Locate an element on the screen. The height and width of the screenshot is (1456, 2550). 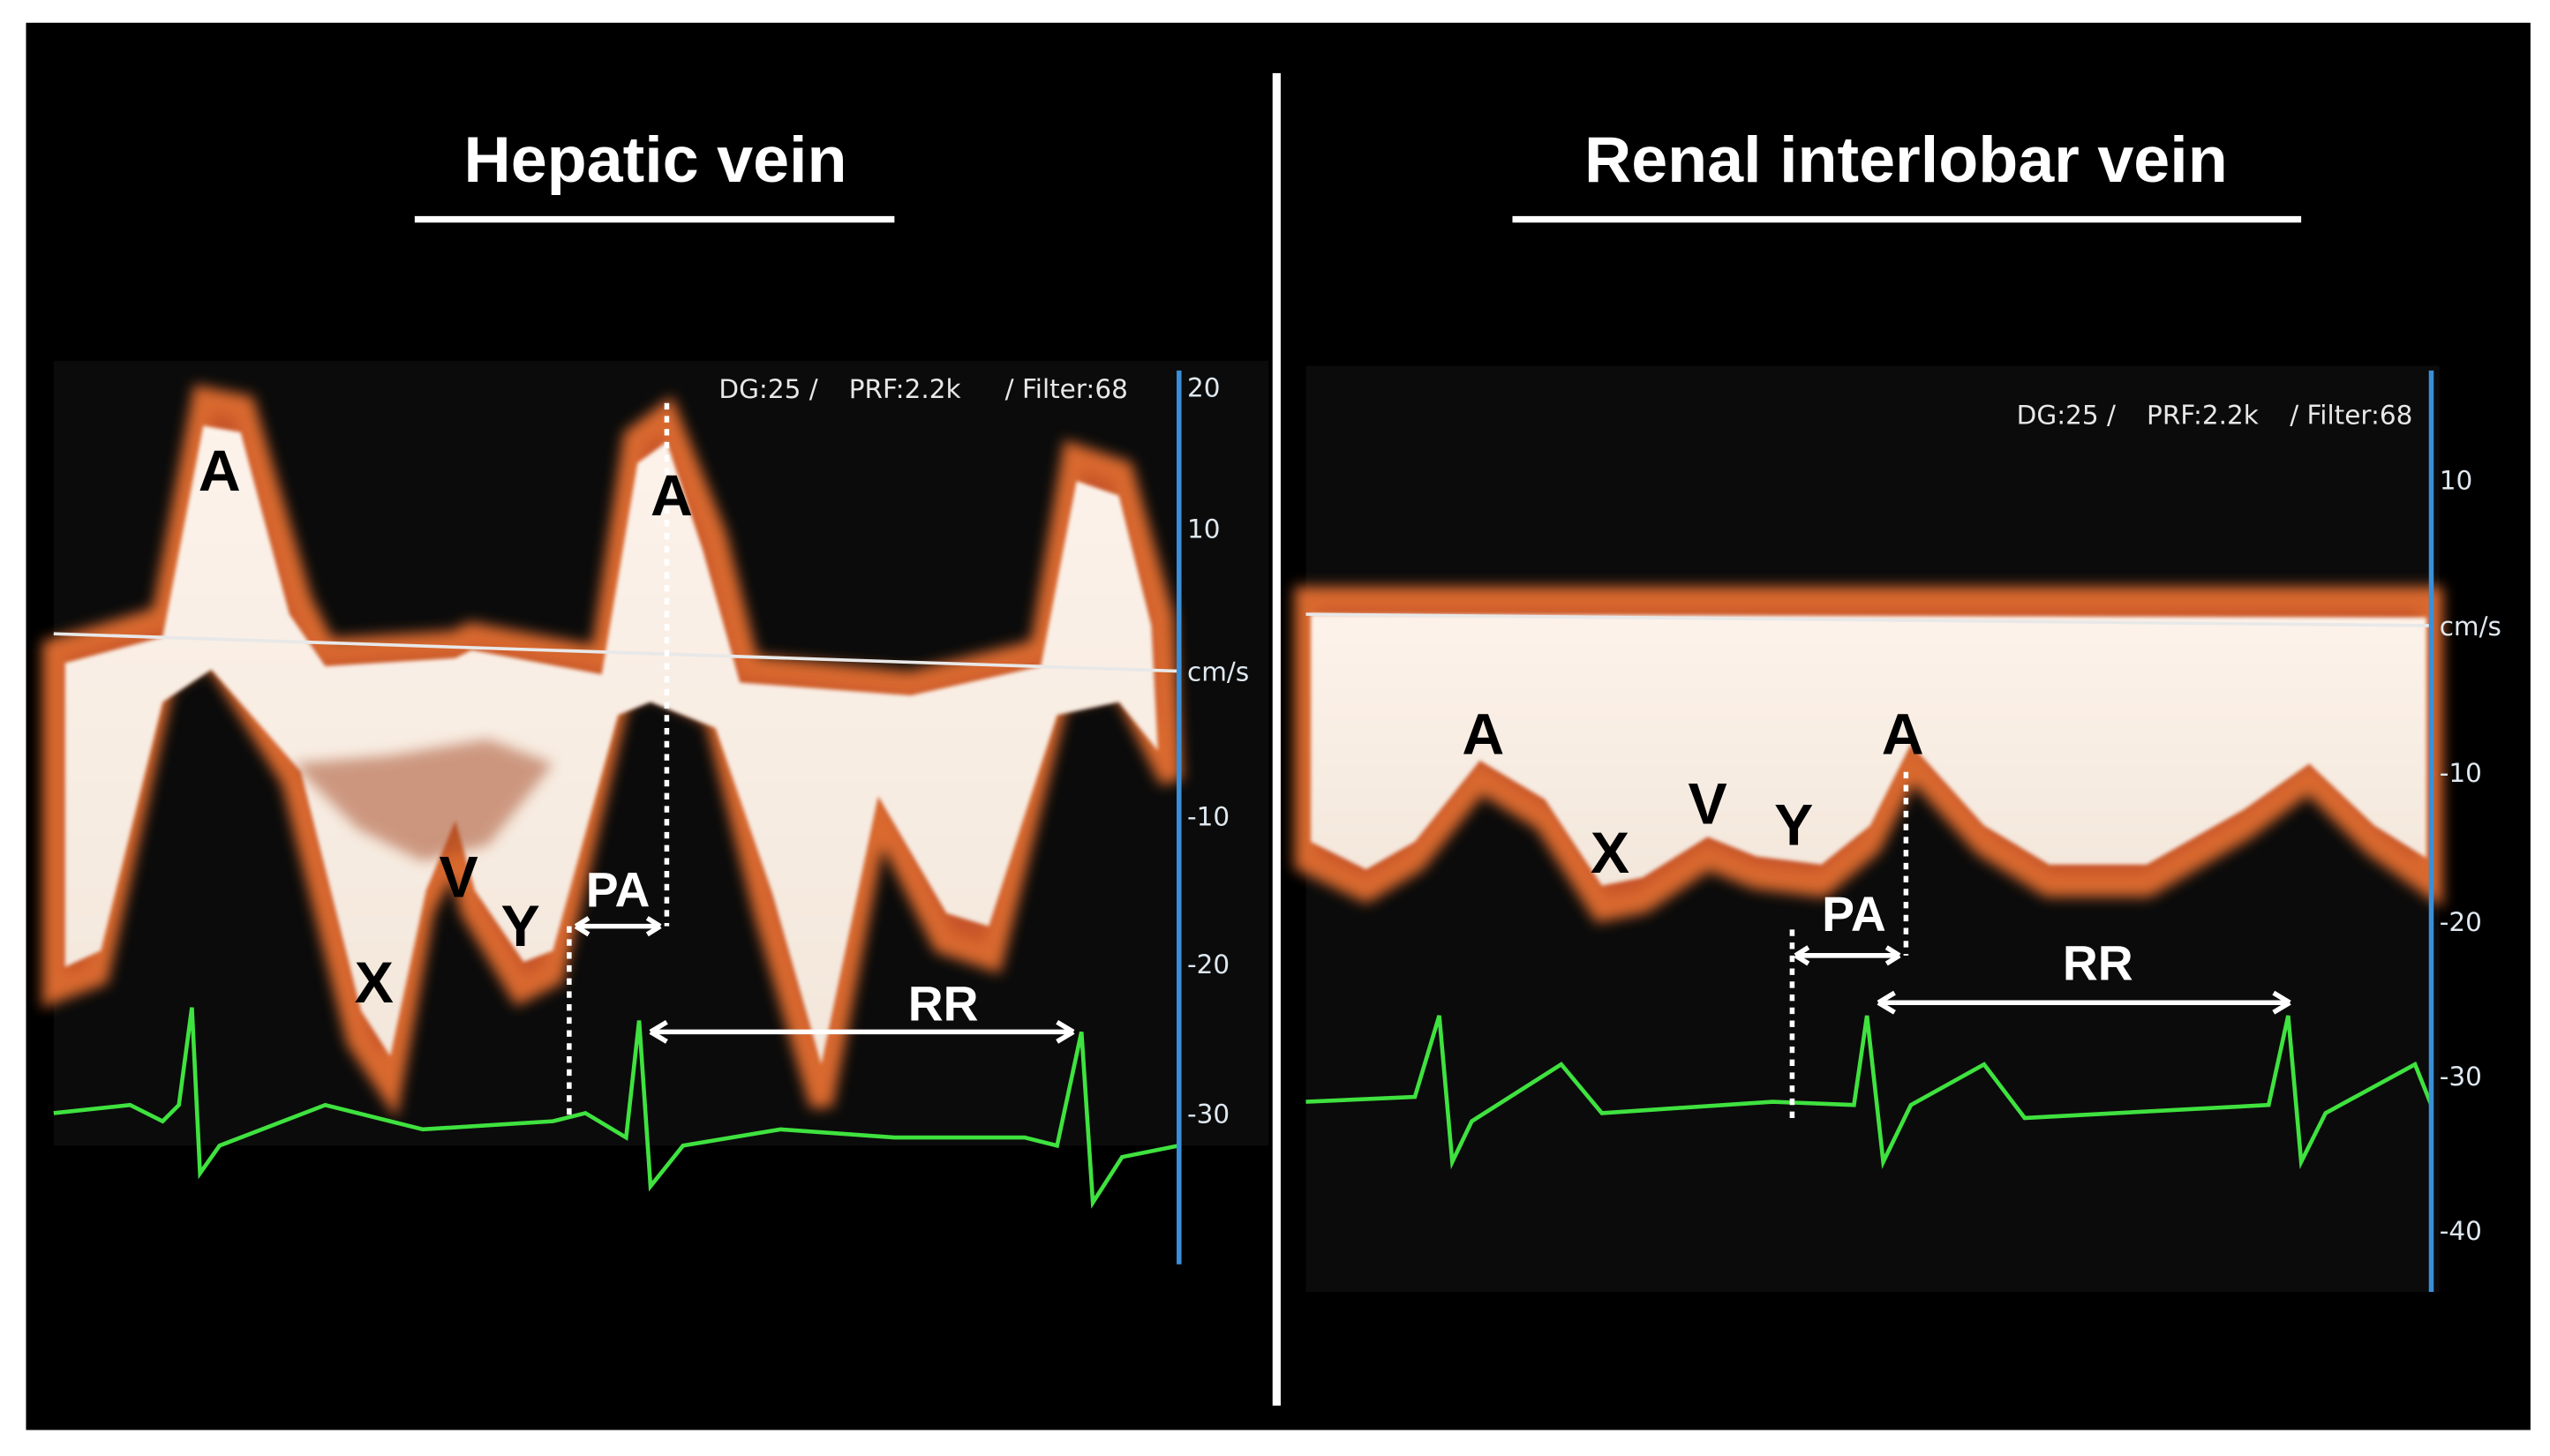
spectral-waveform is located at coordinates (1869, 754).